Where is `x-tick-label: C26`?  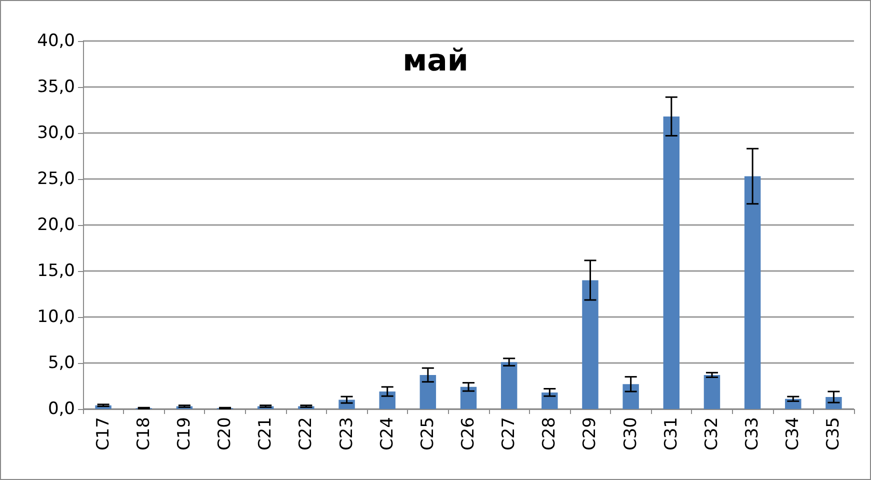
x-tick-label: C26 is located at coordinates (468, 434).